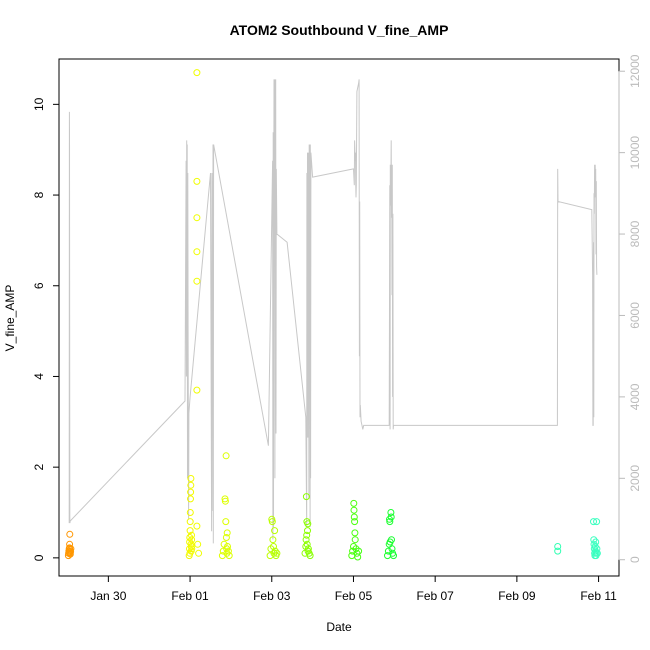 The image size is (650, 650). I want to click on y2-tick-label: 6000, so click(635, 315).